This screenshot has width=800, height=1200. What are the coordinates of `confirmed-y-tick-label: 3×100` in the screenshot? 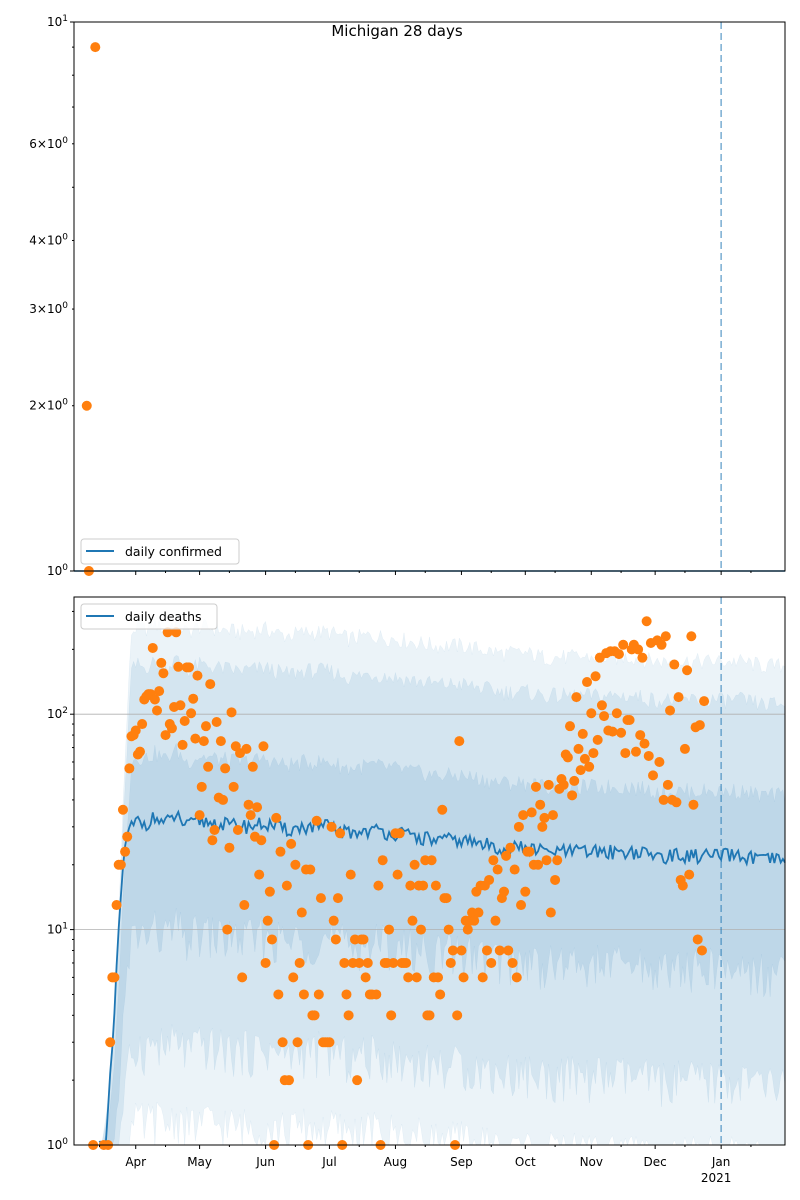 It's located at (48, 308).